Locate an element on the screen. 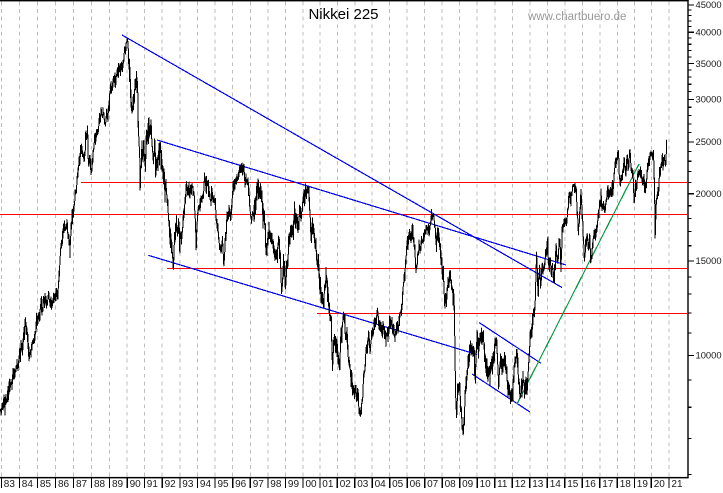  svg-text: 30000 is located at coordinates (709, 99).